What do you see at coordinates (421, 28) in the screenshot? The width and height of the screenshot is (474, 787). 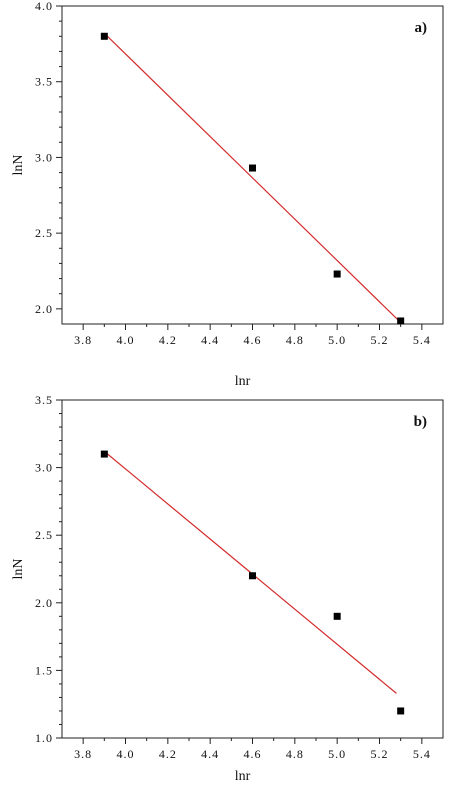 I see `panel-label: a)` at bounding box center [421, 28].